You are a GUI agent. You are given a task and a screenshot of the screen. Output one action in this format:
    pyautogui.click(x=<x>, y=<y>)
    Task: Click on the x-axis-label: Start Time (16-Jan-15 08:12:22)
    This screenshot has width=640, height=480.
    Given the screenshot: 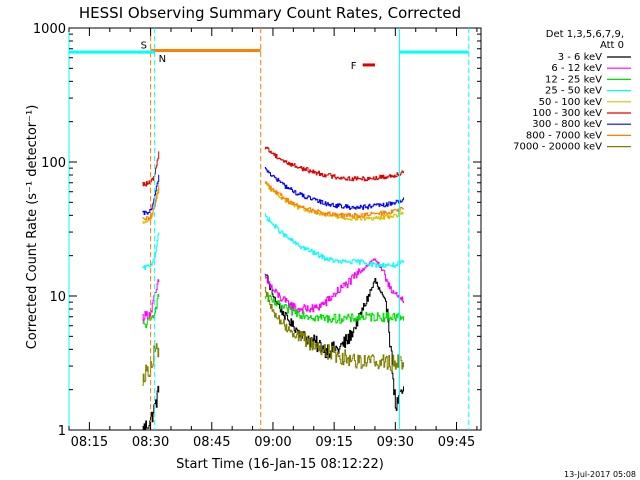 What is the action you would take?
    pyautogui.click(x=280, y=464)
    